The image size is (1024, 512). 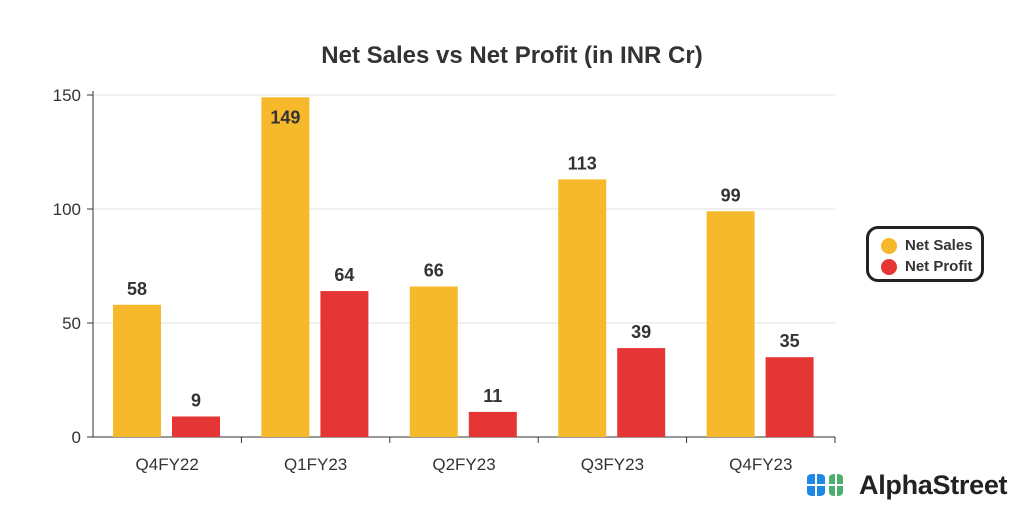 What do you see at coordinates (67, 209) in the screenshot?
I see `y-tick-label: 100` at bounding box center [67, 209].